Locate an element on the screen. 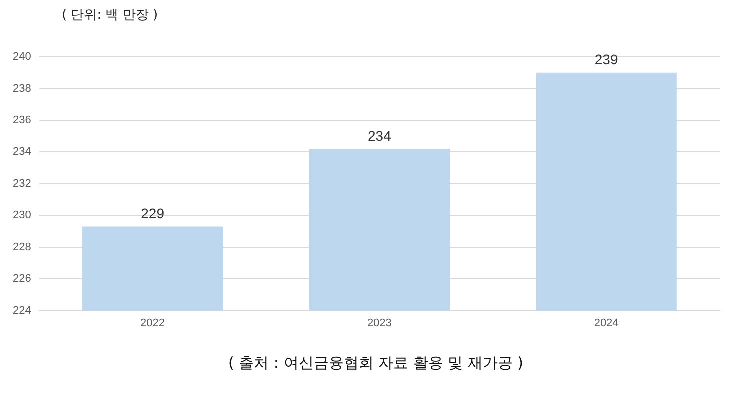 Image resolution: width=752 pixels, height=397 pixels. chart-title: ( 단위: 백 만장 ) is located at coordinates (110, 15).